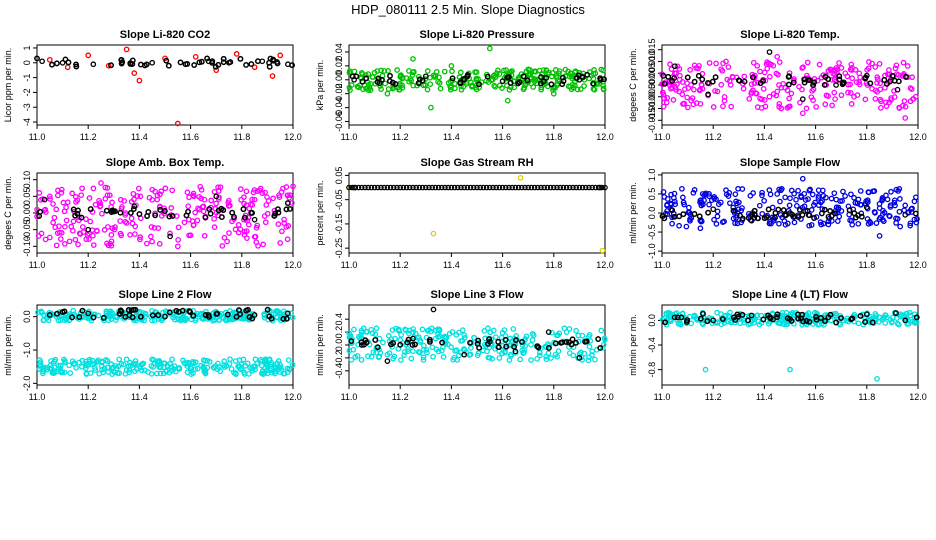  Describe the element at coordinates (918, 397) in the screenshot. I see `x-tick-label: 12.0` at that location.